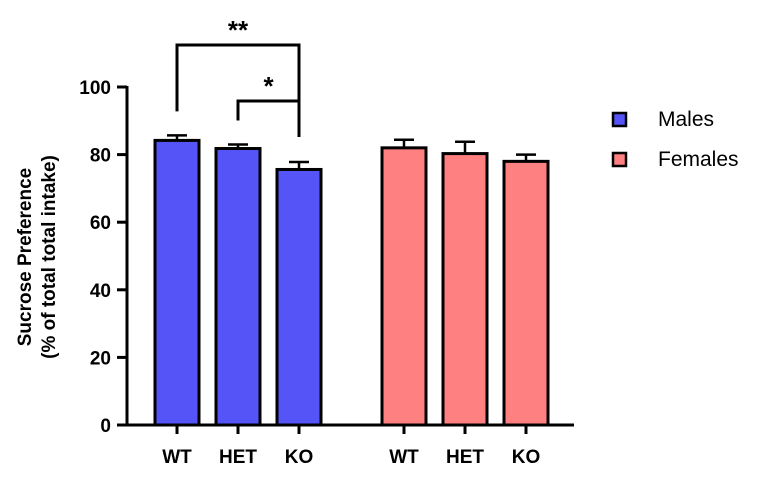  What do you see at coordinates (238, 30) in the screenshot?
I see `significance-label-1: **` at bounding box center [238, 30].